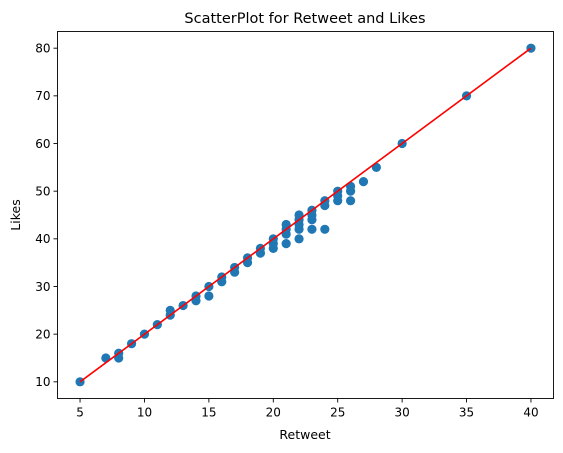  I want to click on x-tick-label: 25, so click(337, 413).